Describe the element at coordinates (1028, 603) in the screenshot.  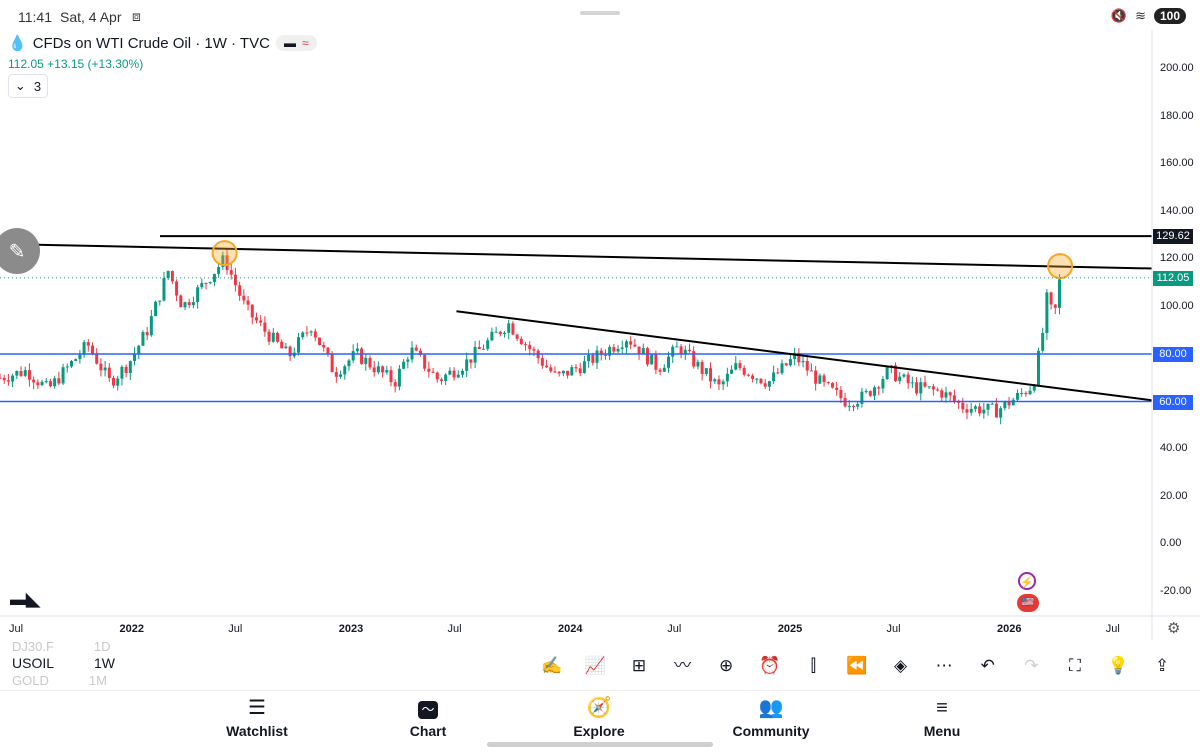
I see `us-flag-event-icon: 🇺🇸` at that location.